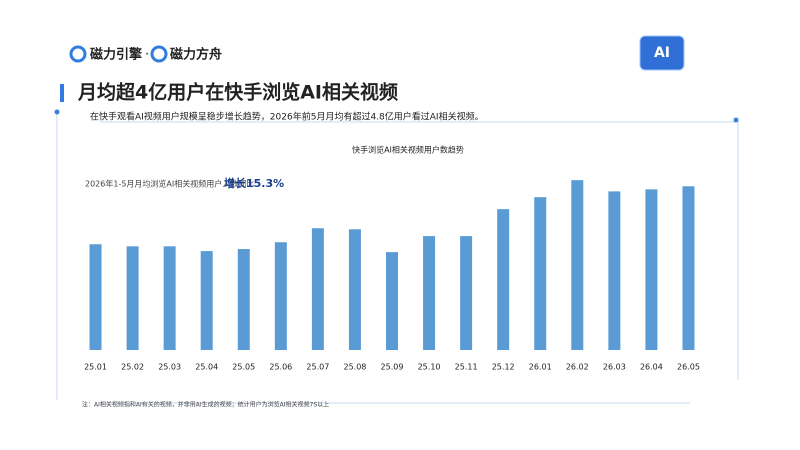 The width and height of the screenshot is (800, 450). What do you see at coordinates (503, 367) in the screenshot?
I see `x-tick-label: 25.12` at bounding box center [503, 367].